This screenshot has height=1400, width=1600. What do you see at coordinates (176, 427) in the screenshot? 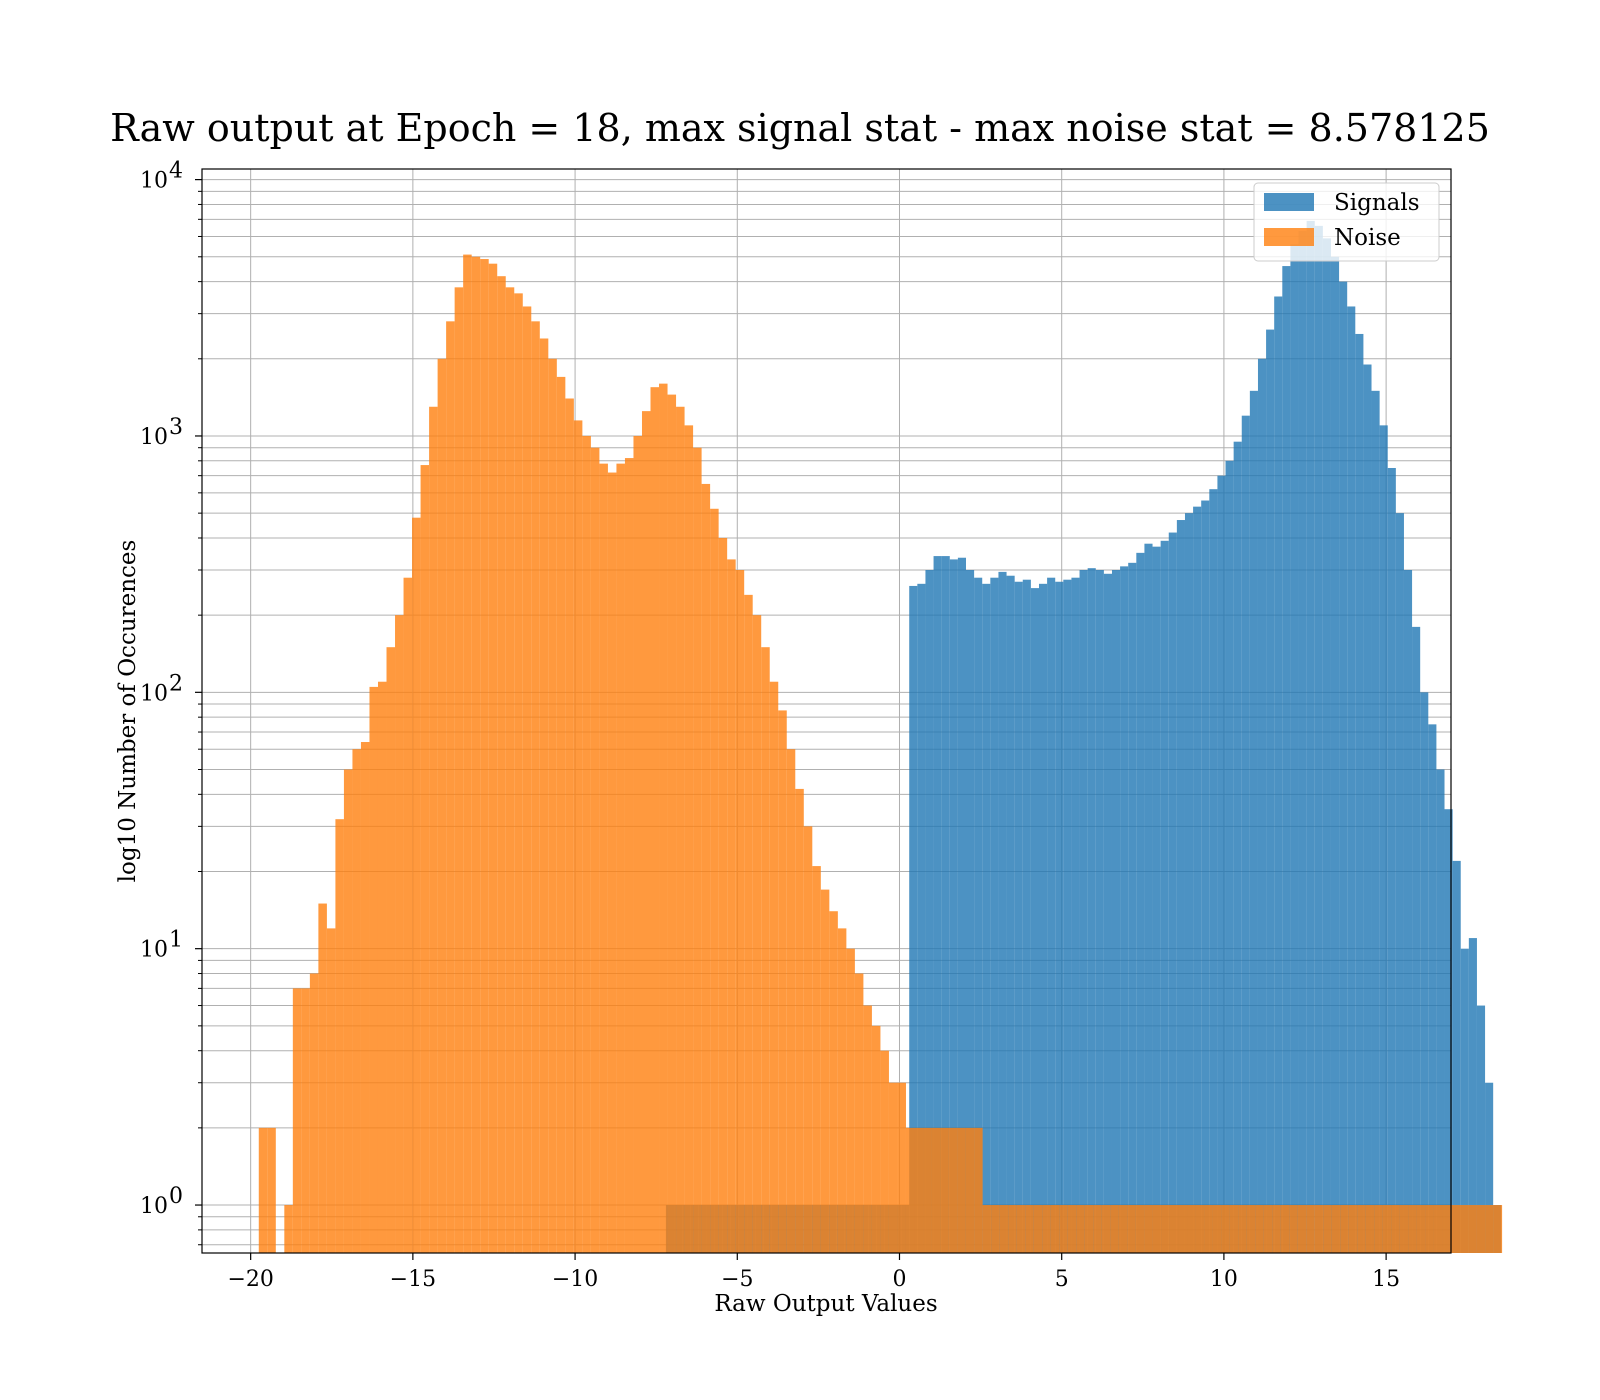
I see `y-tick-exponent-3: 3` at bounding box center [176, 427].